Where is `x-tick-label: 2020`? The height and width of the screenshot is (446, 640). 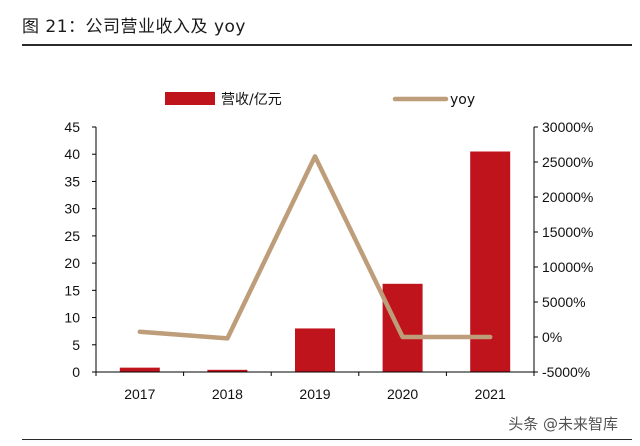 x-tick-label: 2020 is located at coordinates (402, 394).